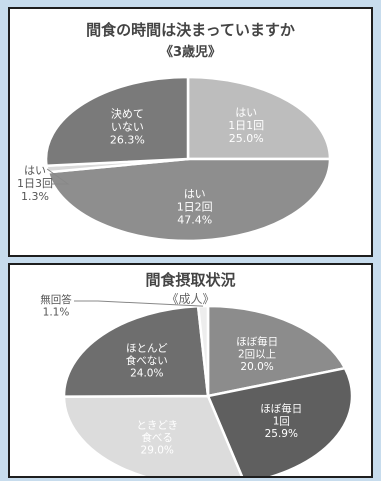  What do you see at coordinates (56, 312) in the screenshot?
I see `slice-value-label: 1.1%` at bounding box center [56, 312].